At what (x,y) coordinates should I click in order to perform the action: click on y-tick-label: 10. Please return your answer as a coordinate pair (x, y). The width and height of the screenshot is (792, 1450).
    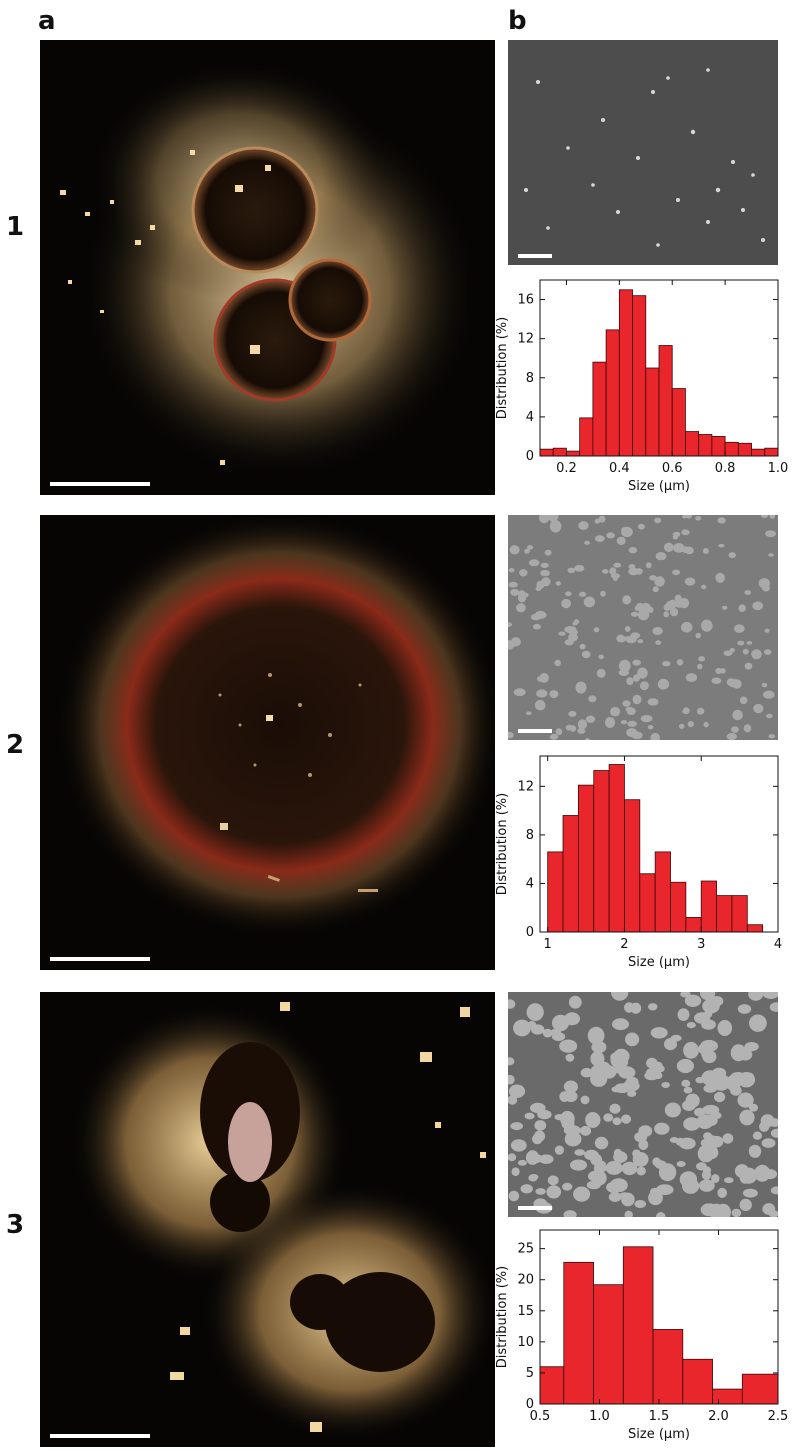
    Looking at the image, I should click on (525, 1342).